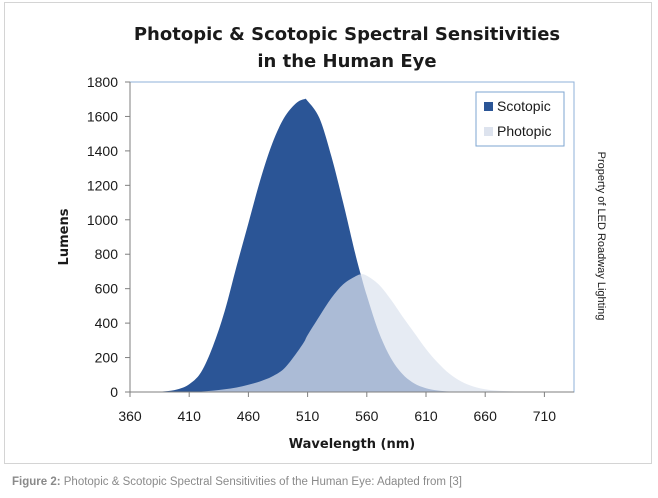 This screenshot has height=498, width=658. I want to click on watermark-text: Property of LED Roadway Lighting, so click(601, 236).